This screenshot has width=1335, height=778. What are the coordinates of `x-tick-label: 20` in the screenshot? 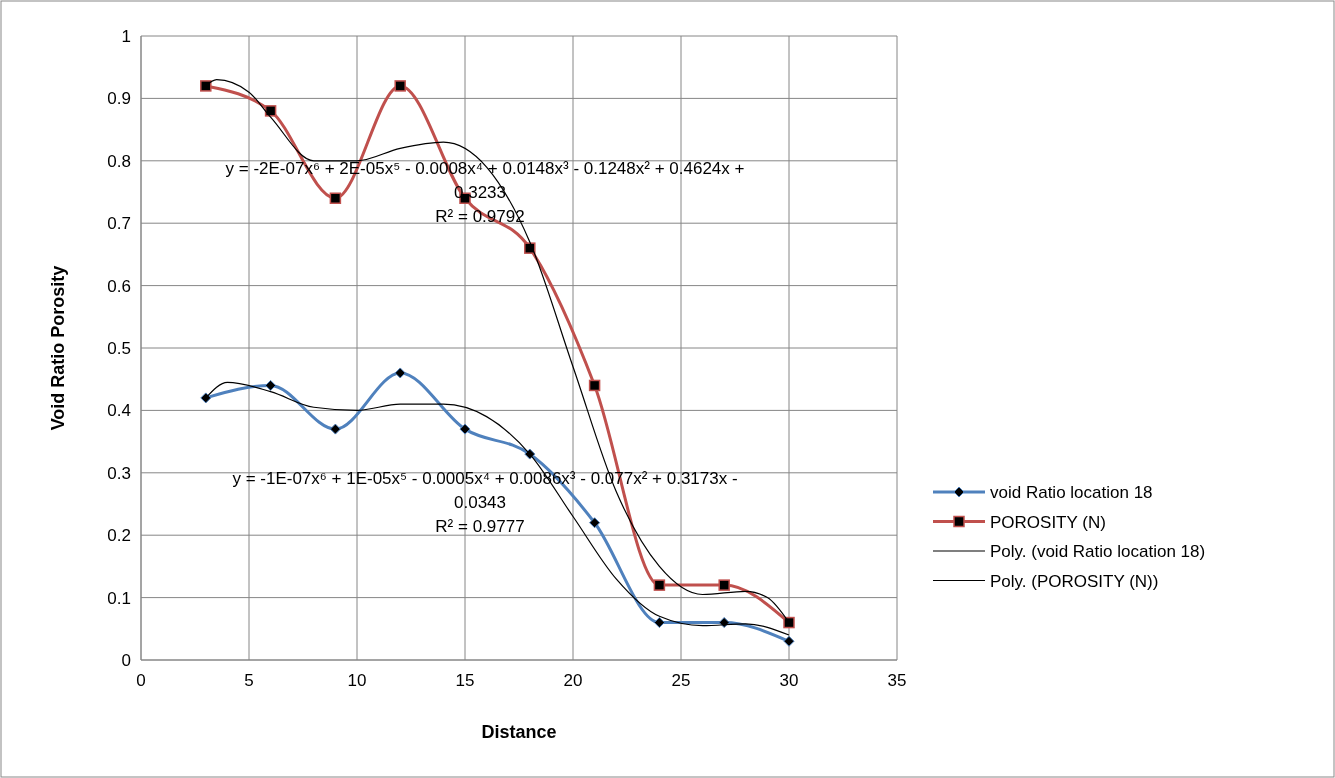 It's located at (573, 680).